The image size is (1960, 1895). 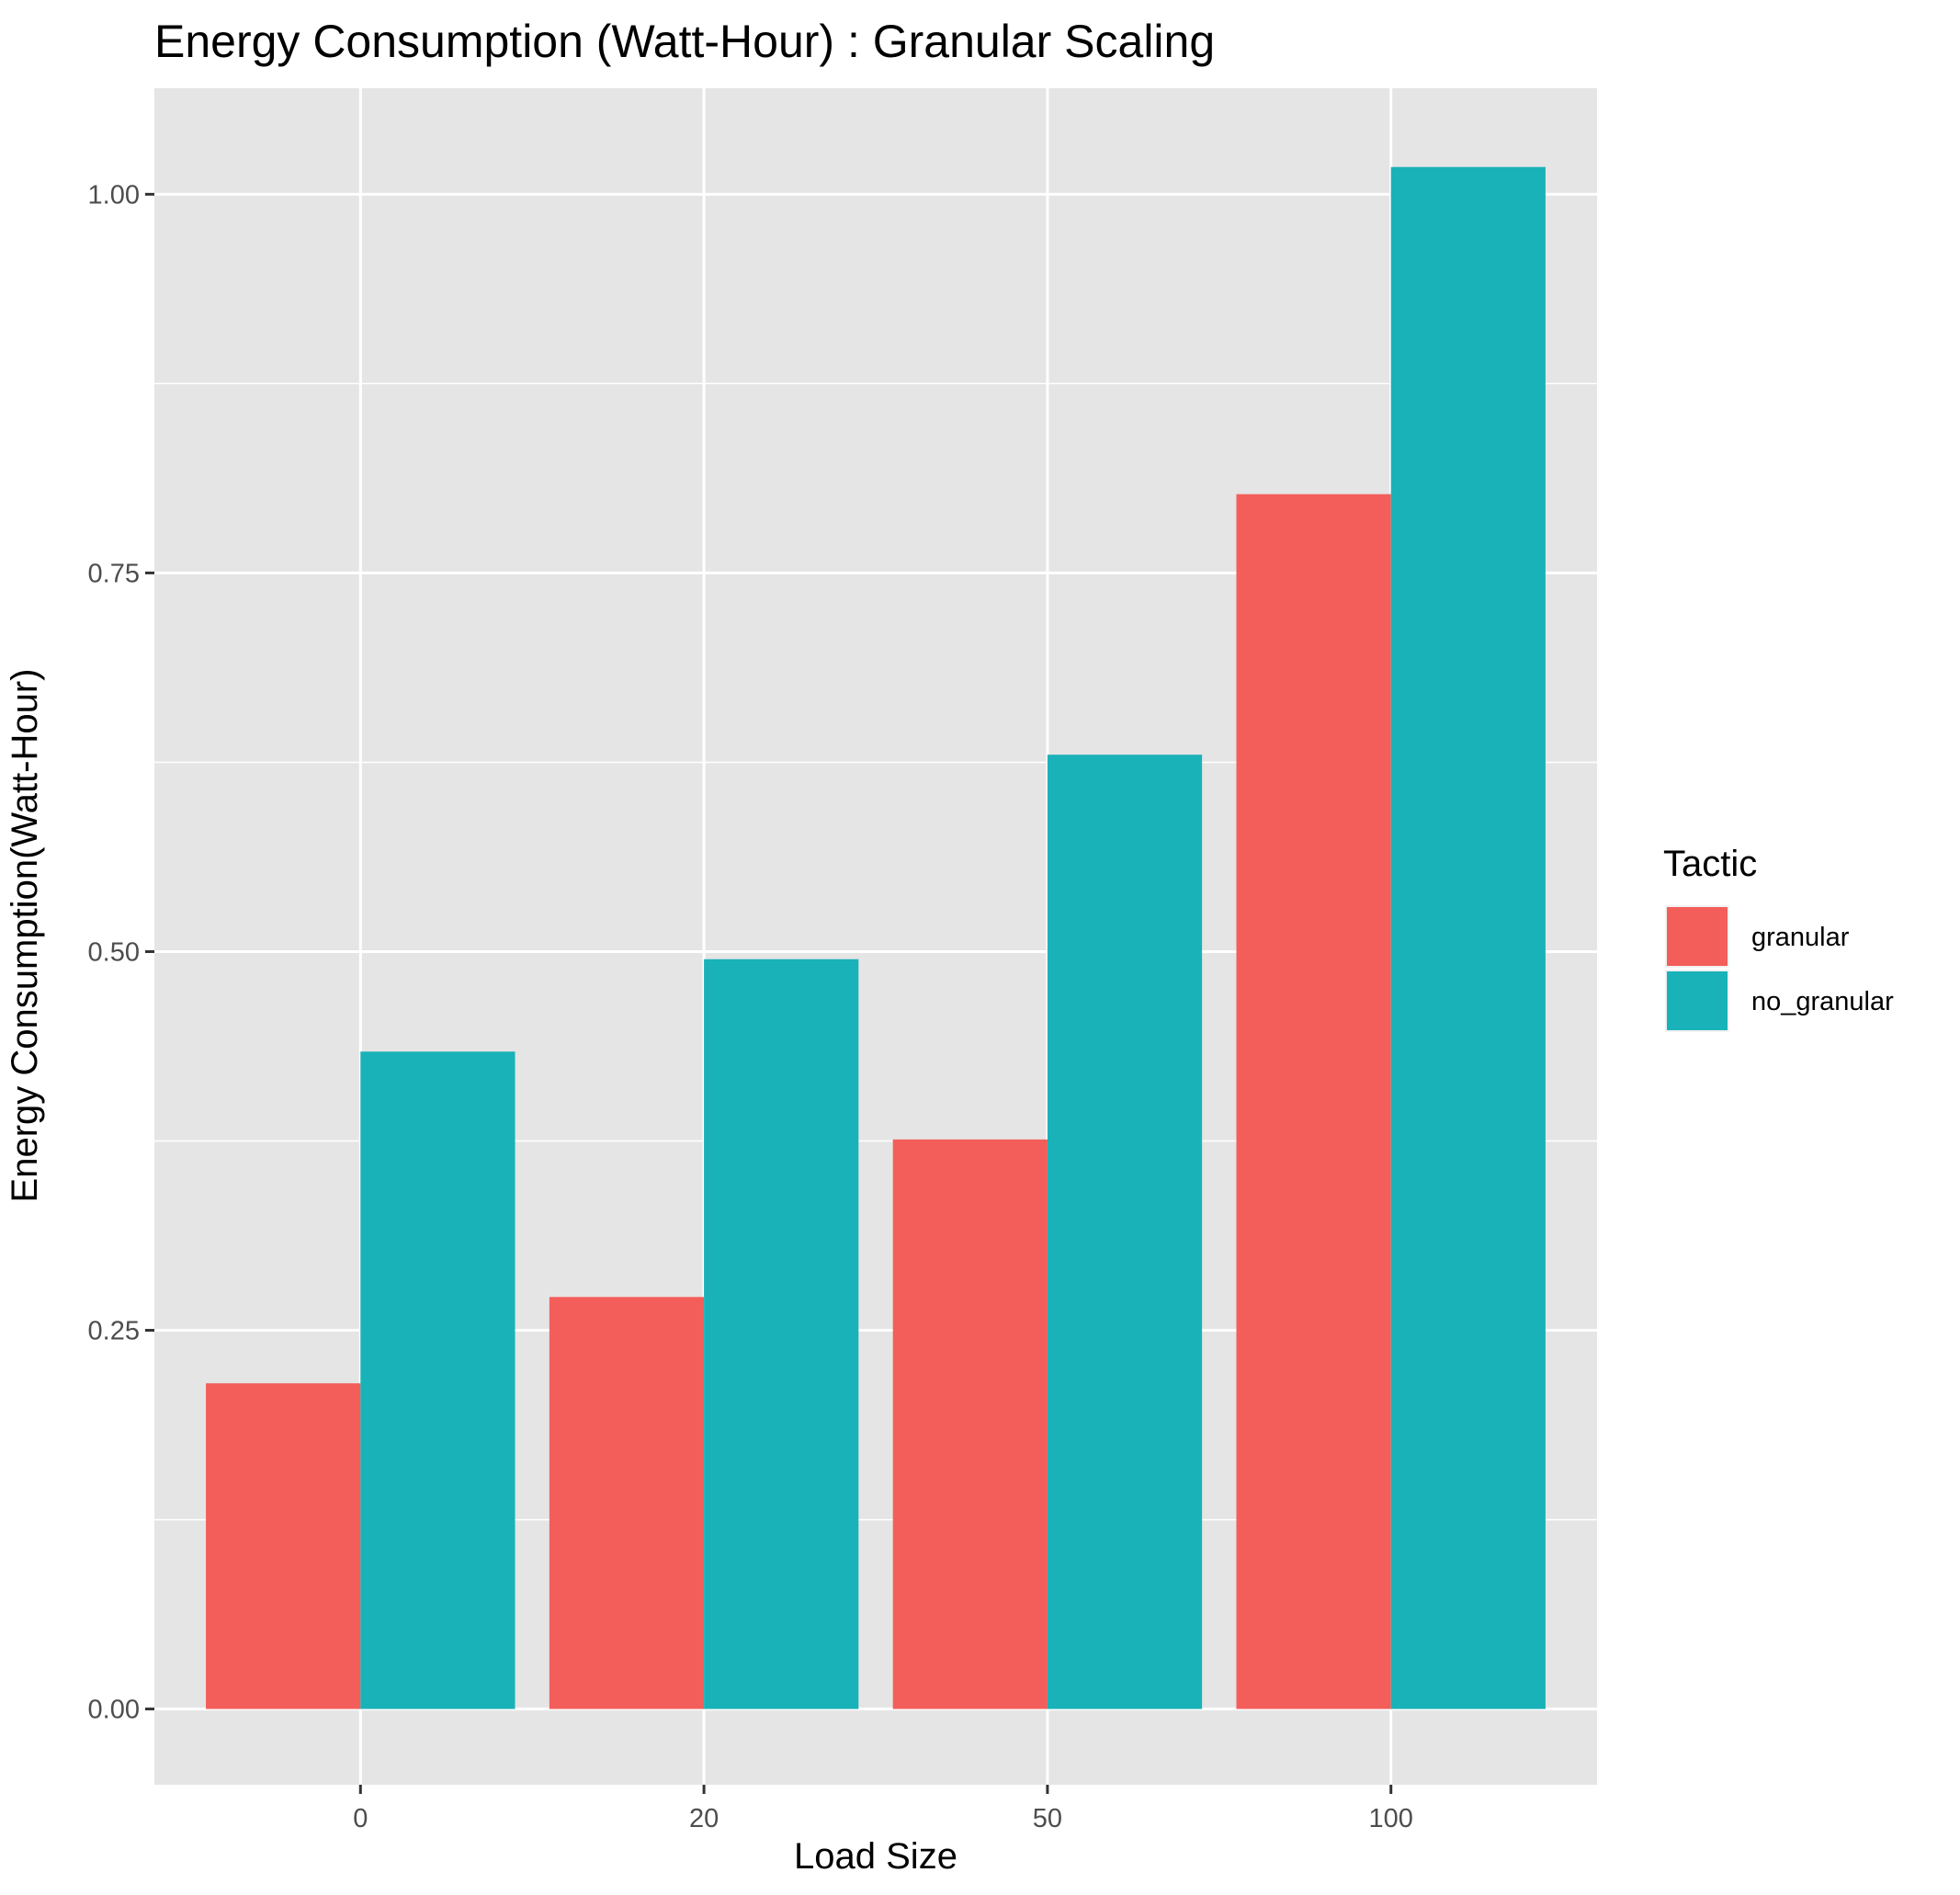 I want to click on y-tick-label: 0.75, so click(x=114, y=573).